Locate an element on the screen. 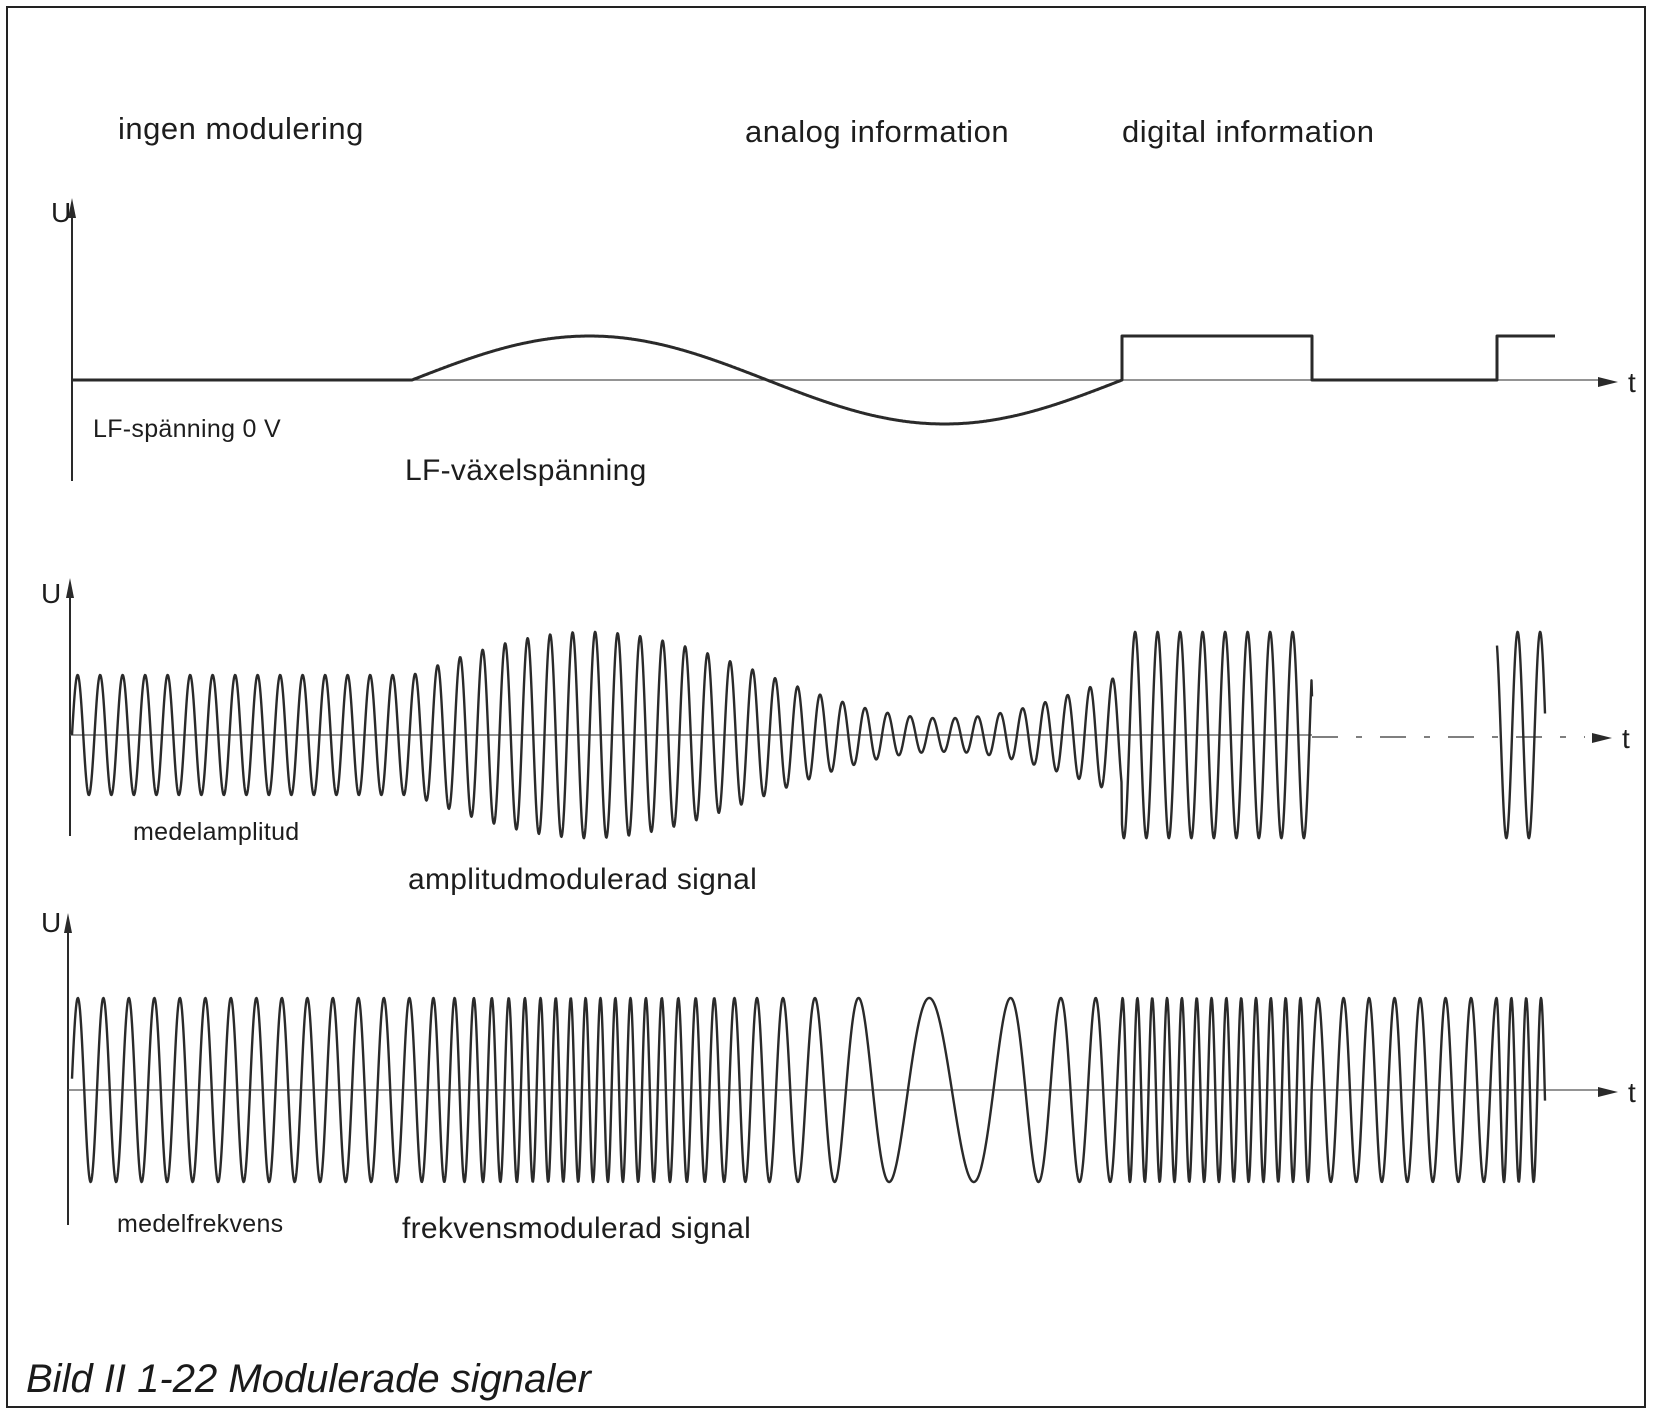 The image size is (1655, 1415). header-analog-information: analog information is located at coordinates (877, 131).